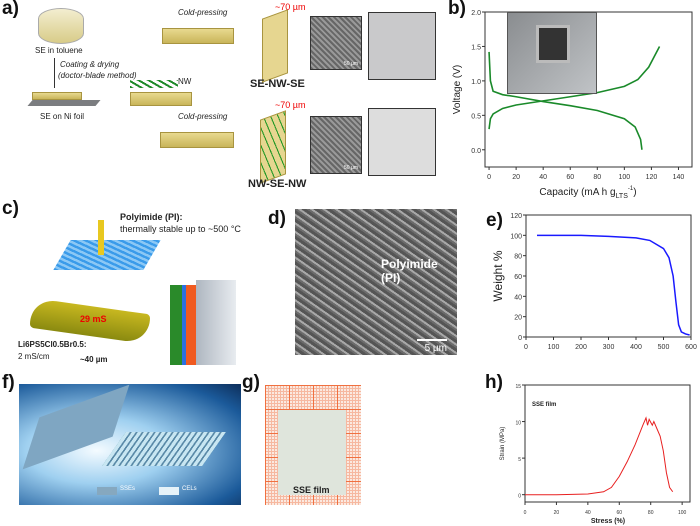 The image size is (700, 526). I want to click on cel-mesh, so click(164, 449).